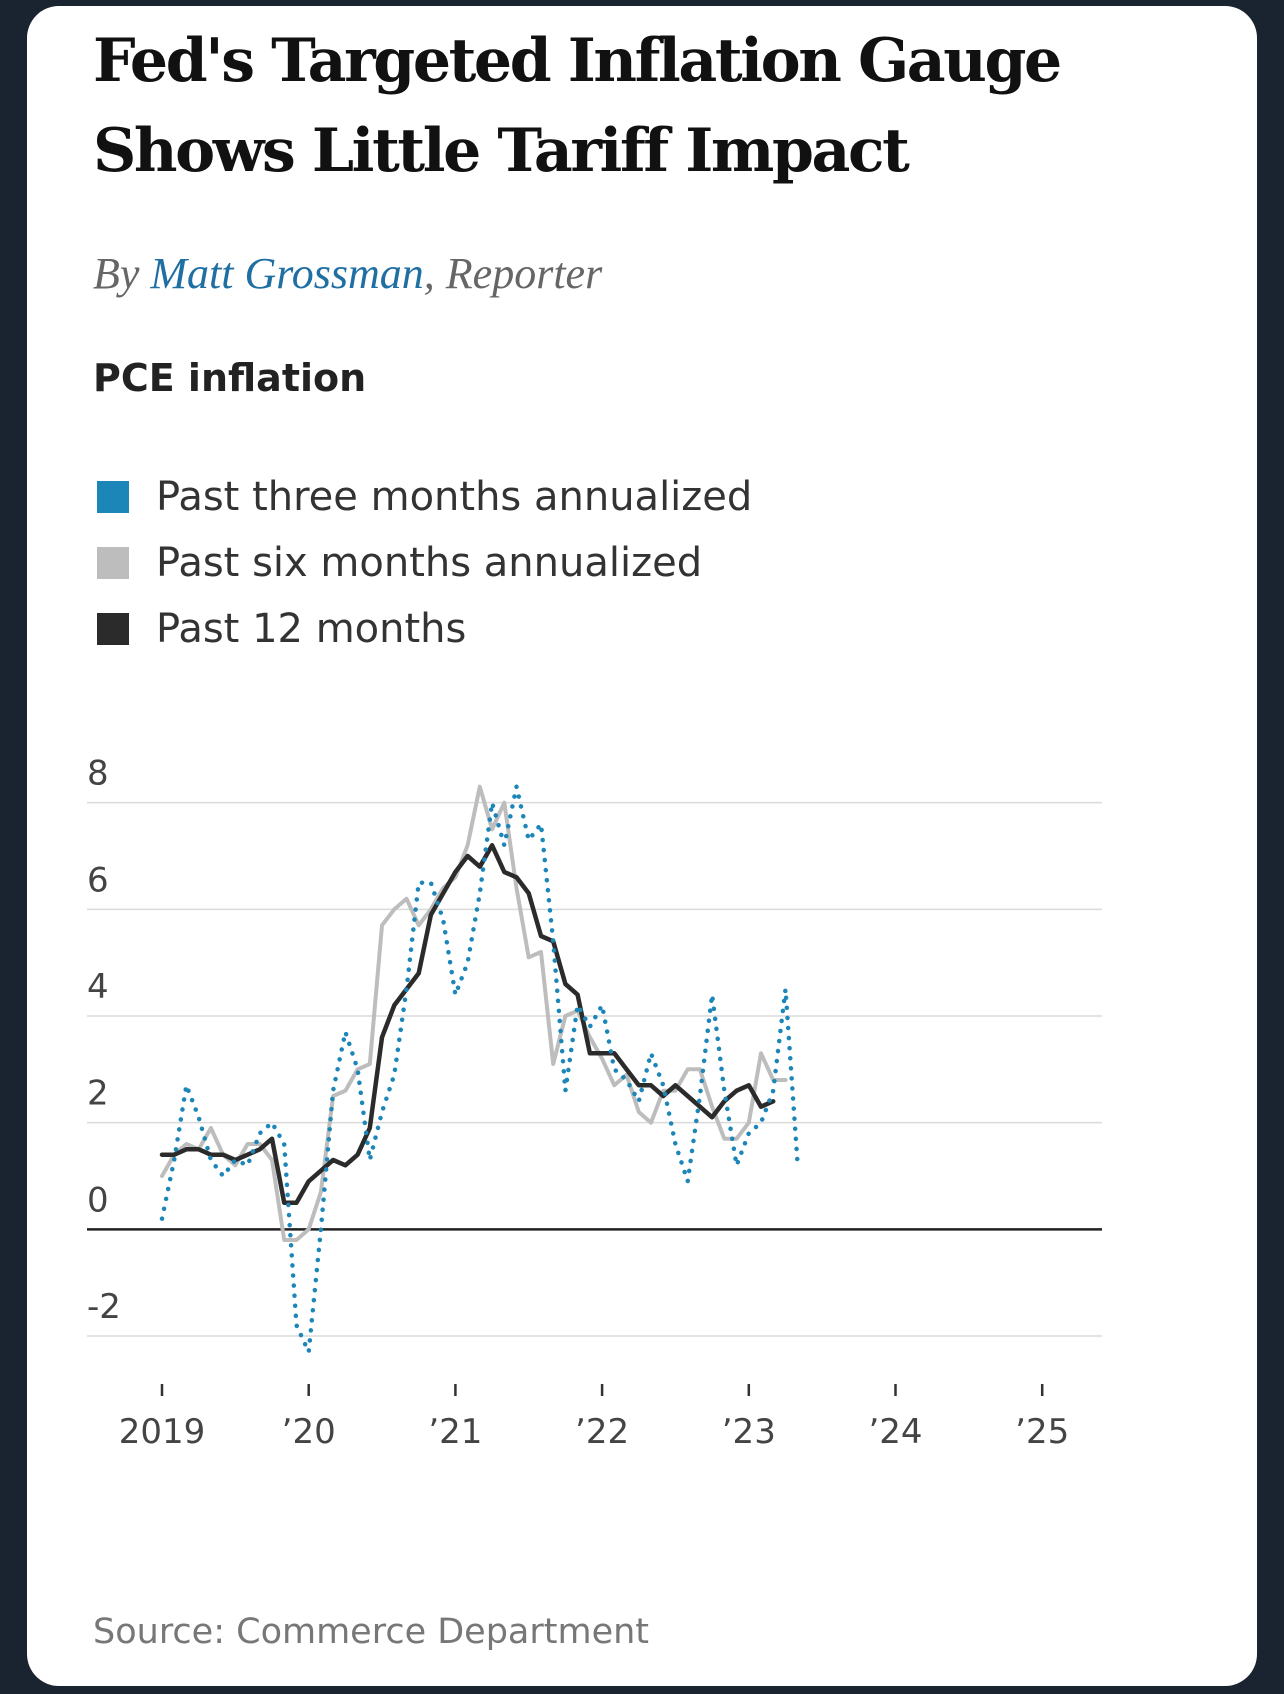 Image resolution: width=1284 pixels, height=1694 pixels. What do you see at coordinates (98, 1200) in the screenshot?
I see `y-tick-label: 0` at bounding box center [98, 1200].